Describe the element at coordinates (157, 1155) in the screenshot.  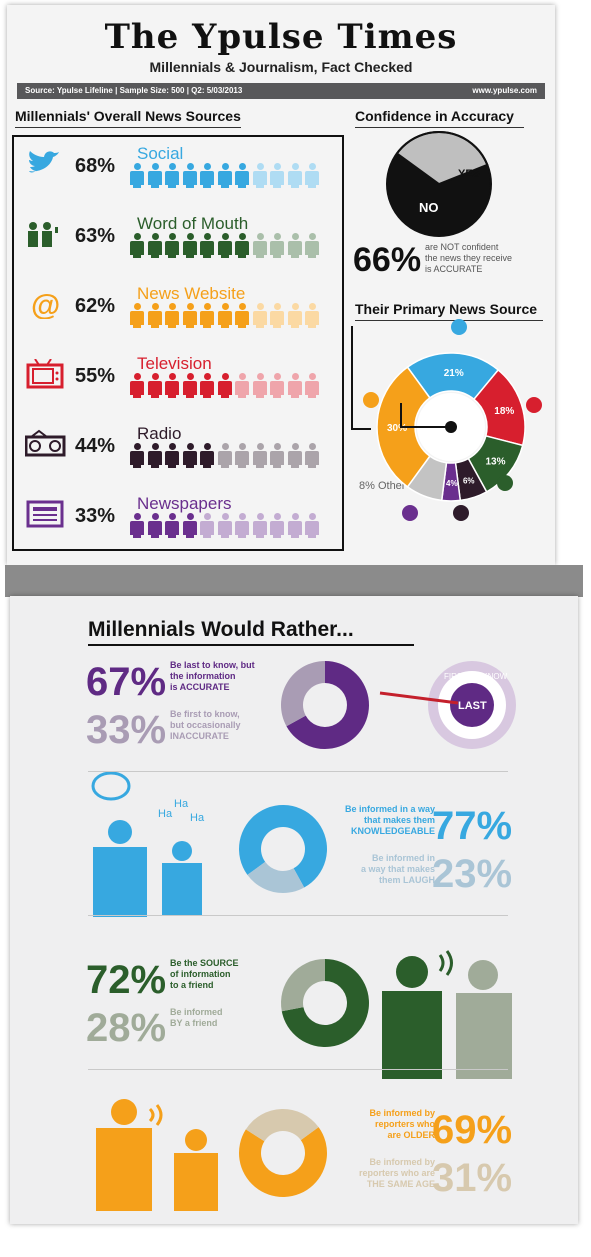
I see `rather-figures` at that location.